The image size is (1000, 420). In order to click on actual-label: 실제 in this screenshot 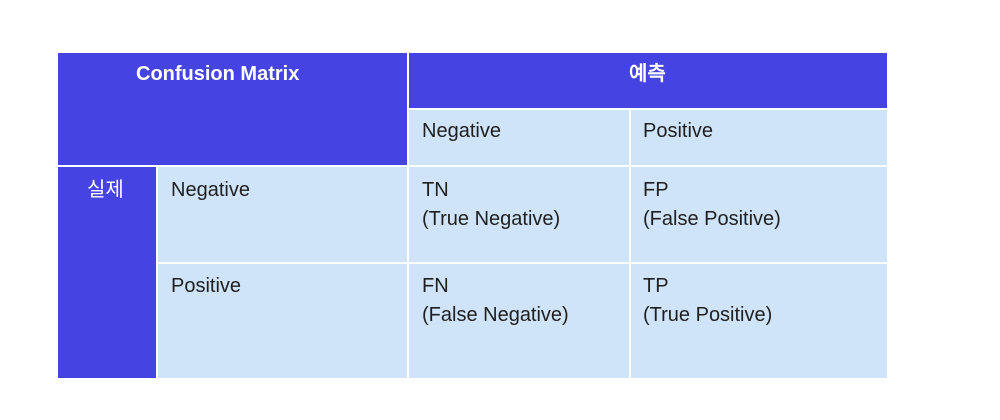, I will do `click(105, 190)`.